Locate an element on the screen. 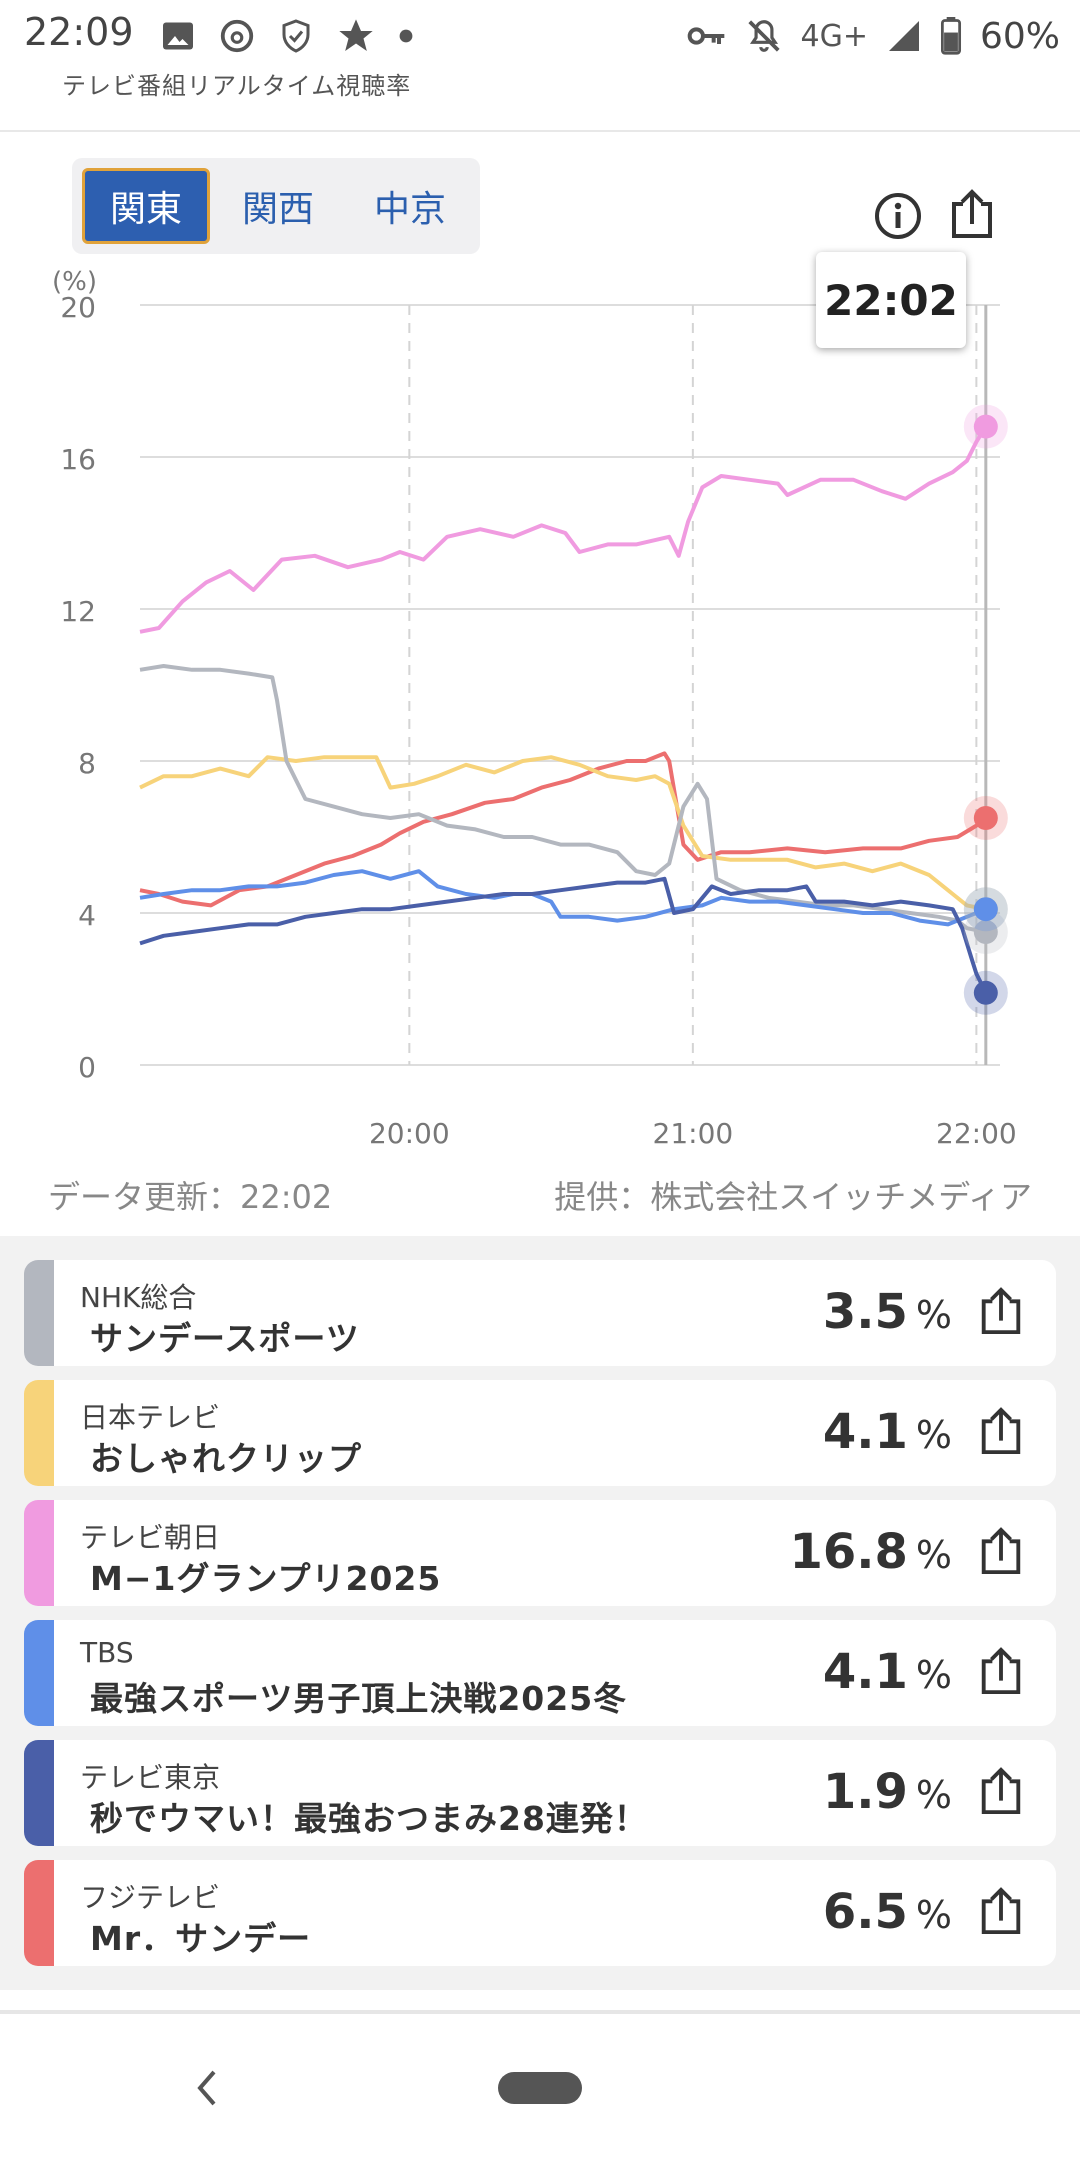 This screenshot has width=1080, height=2160. program-title: 最強スポーツ男子頂上決戦2025冬 is located at coordinates (359, 1698).